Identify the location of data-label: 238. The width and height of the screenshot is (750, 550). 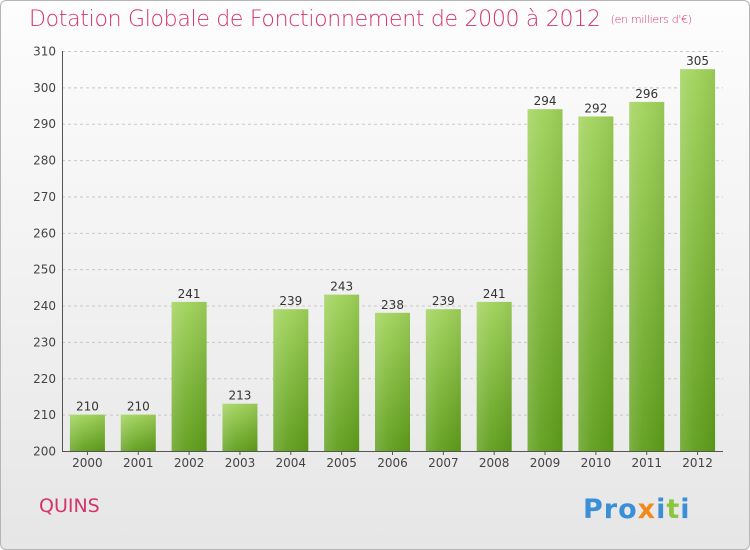
(392, 305).